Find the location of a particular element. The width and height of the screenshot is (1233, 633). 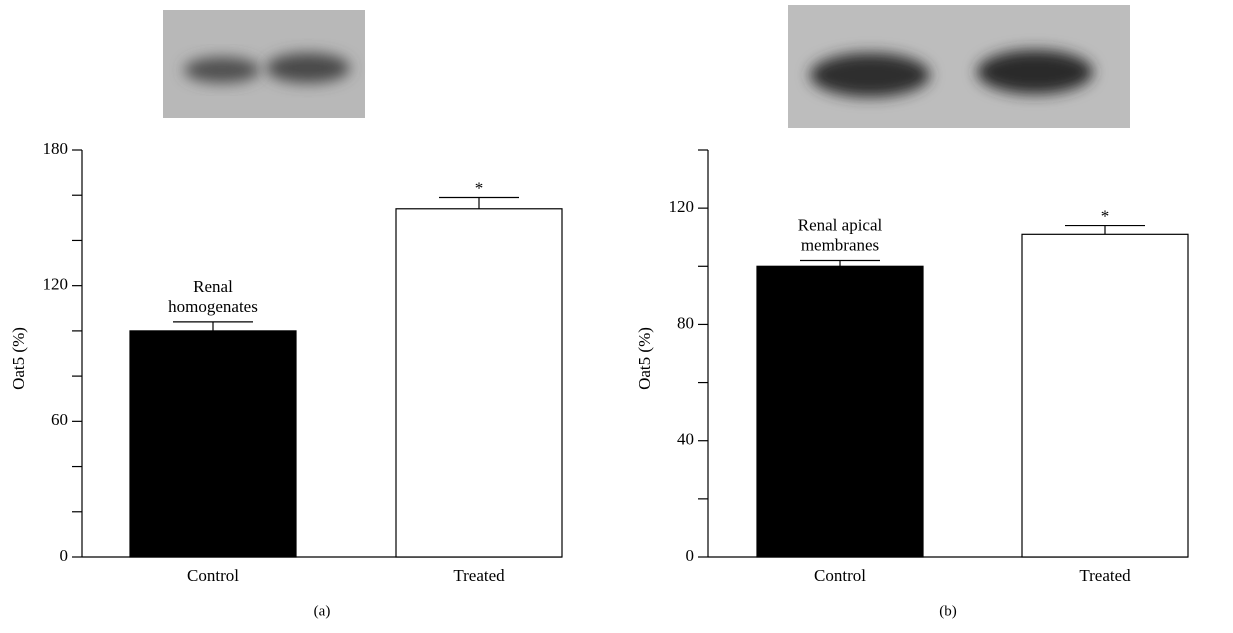

panel-label: (a) is located at coordinates (322, 611).